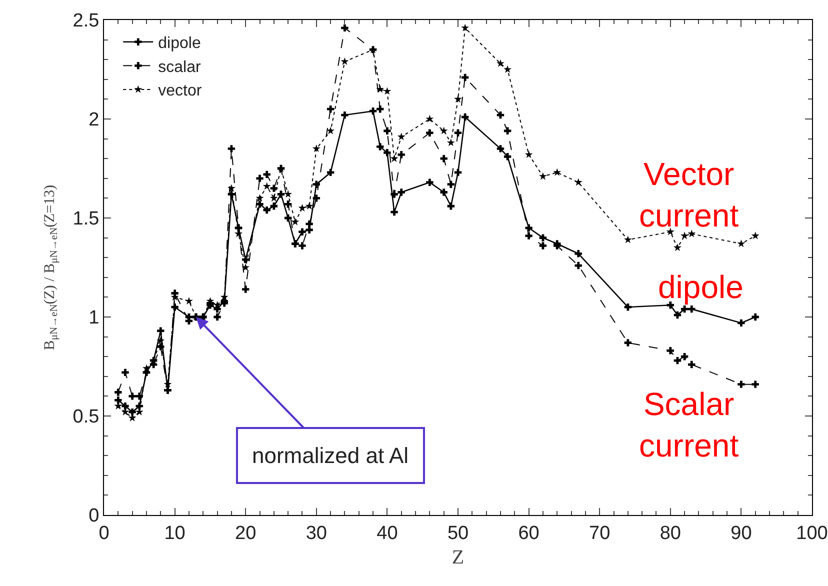 The image size is (828, 586). What do you see at coordinates (670, 533) in the screenshot?
I see `x-tick-label: 80` at bounding box center [670, 533].